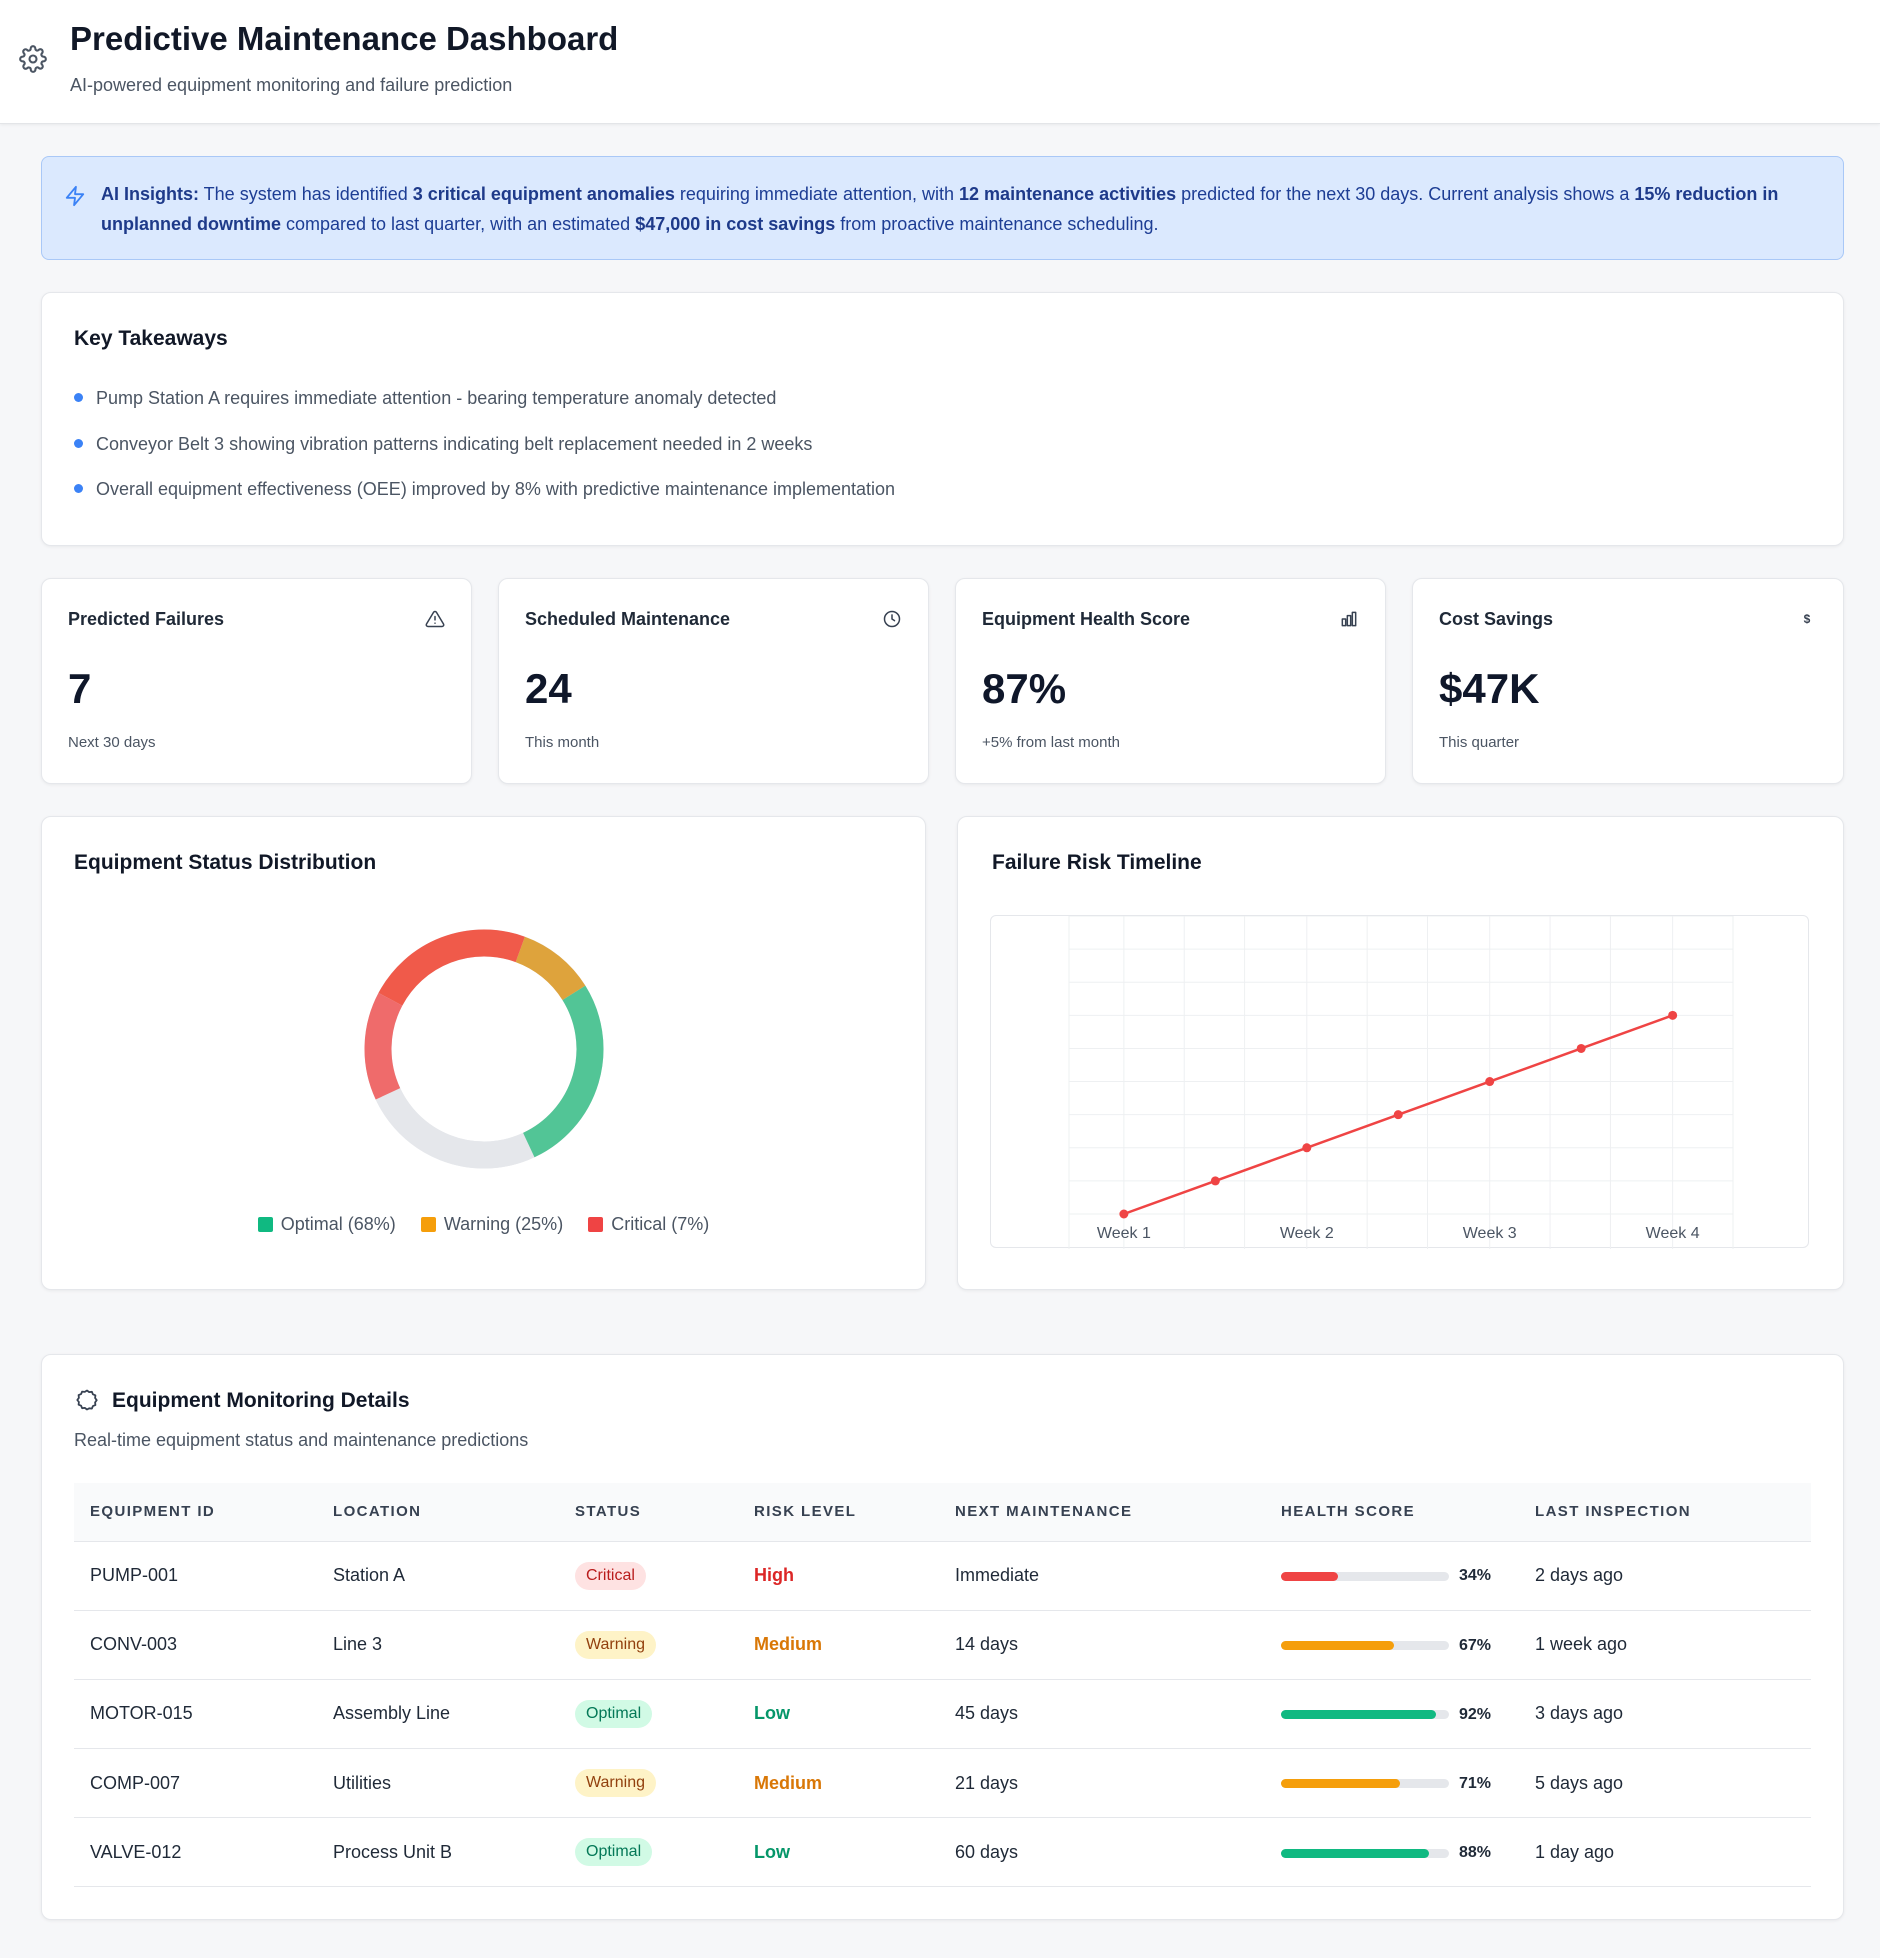 The image size is (1880, 1958). Describe the element at coordinates (1479, 742) in the screenshot. I see `stat-note: This quarter` at that location.